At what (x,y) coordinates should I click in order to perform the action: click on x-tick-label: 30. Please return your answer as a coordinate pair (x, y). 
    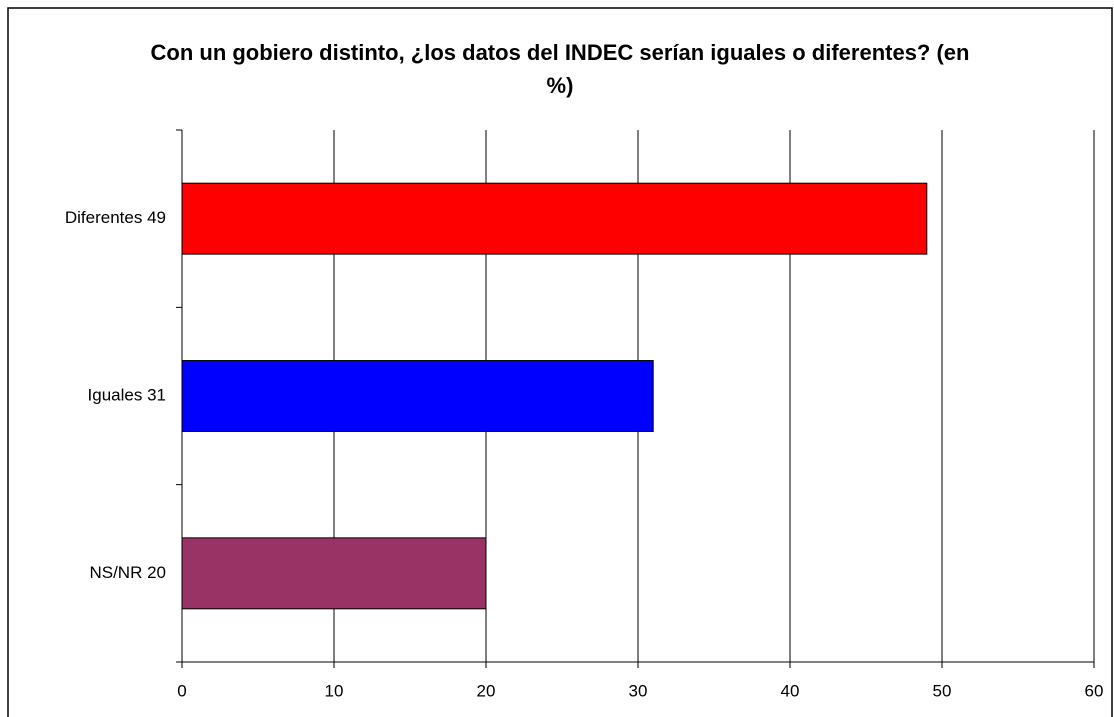
    Looking at the image, I should click on (638, 690).